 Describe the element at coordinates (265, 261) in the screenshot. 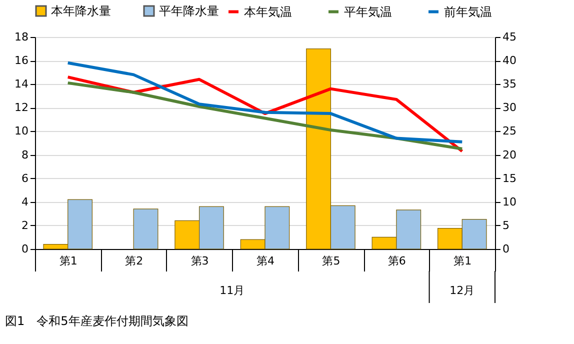

I see `x-tick-label: 第4` at that location.